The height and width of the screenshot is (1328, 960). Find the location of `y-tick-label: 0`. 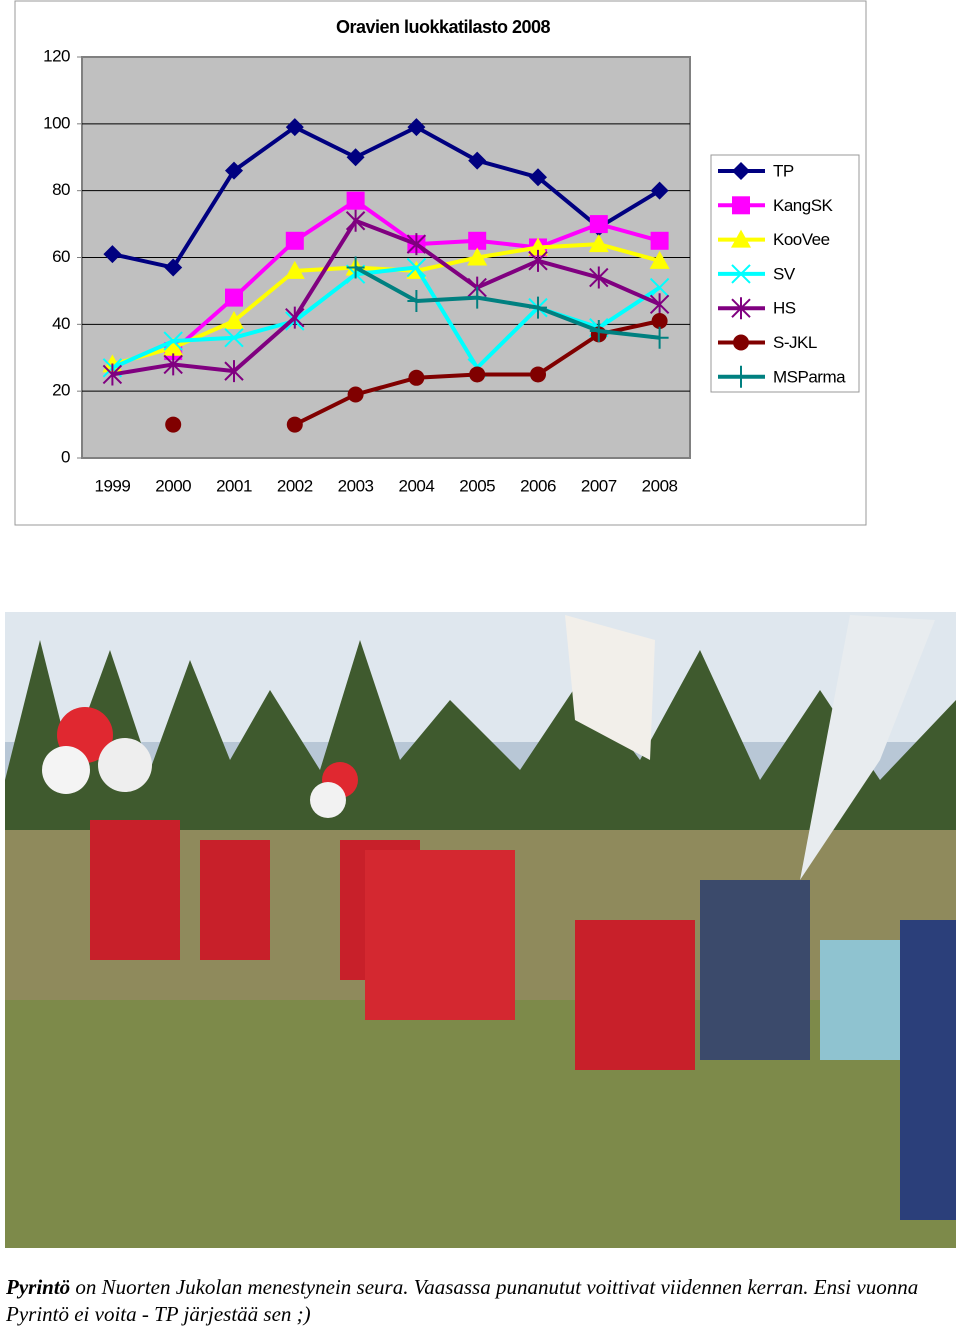

y-tick-label: 0 is located at coordinates (65, 456).